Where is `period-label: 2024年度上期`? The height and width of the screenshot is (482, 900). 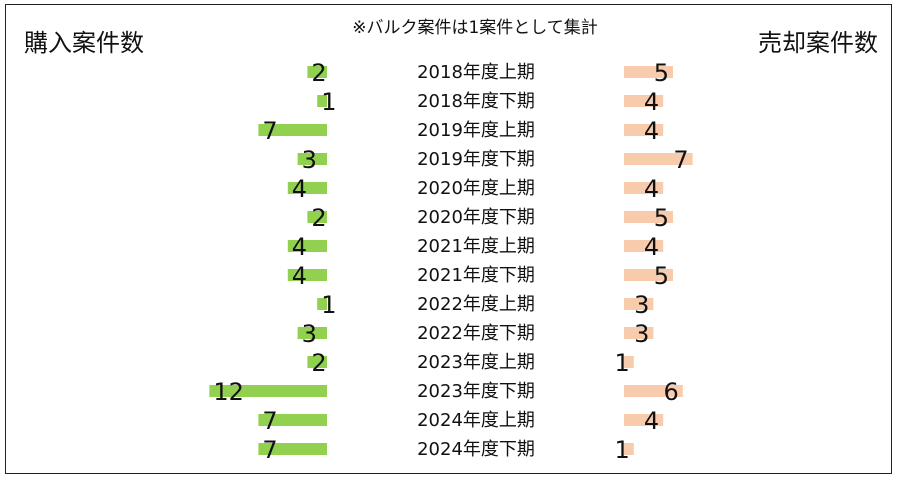 period-label: 2024年度上期 is located at coordinates (476, 420).